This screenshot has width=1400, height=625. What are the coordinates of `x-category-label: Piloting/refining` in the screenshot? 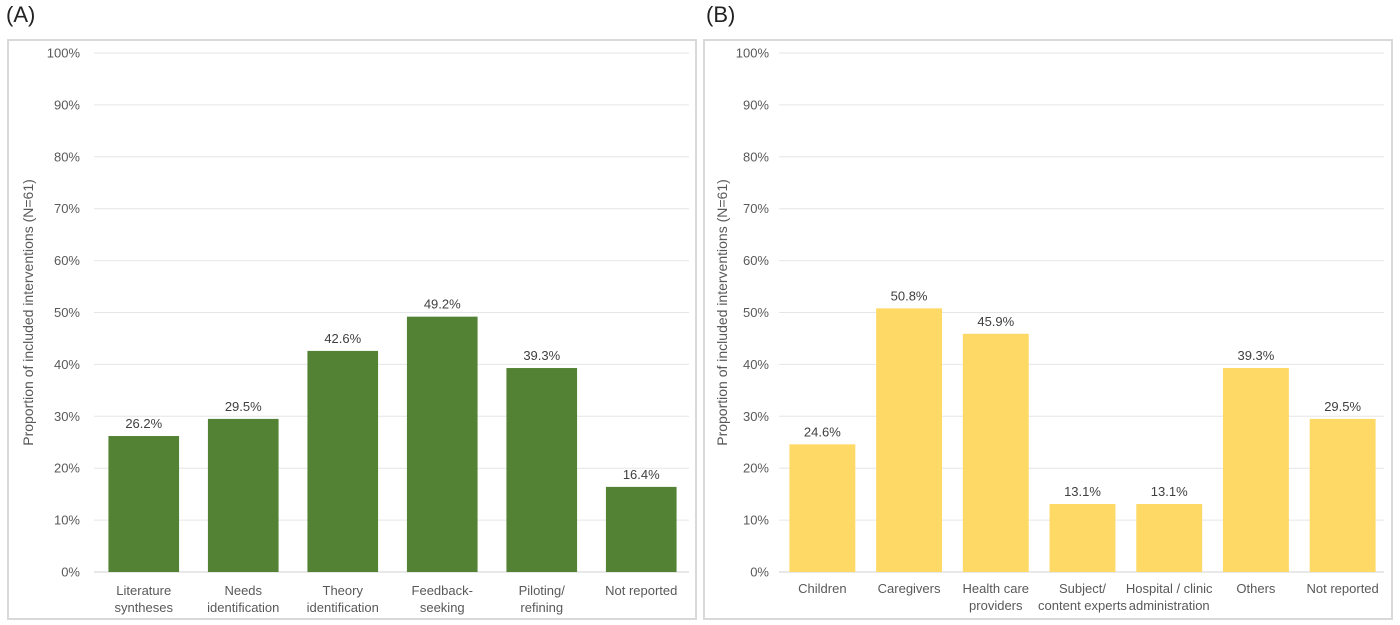 It's located at (542, 599).